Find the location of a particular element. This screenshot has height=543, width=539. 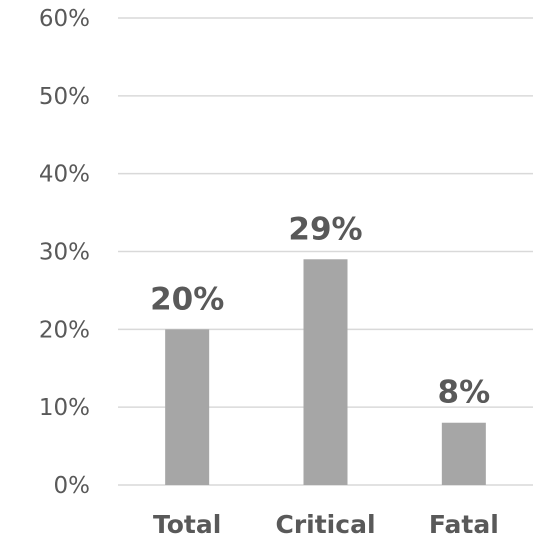

y-tick-label: 60% is located at coordinates (64, 19).